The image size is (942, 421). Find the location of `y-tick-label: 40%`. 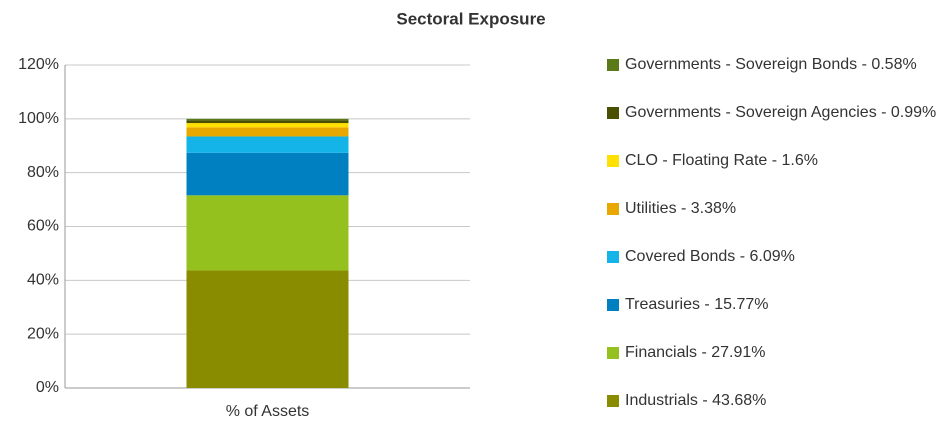

y-tick-label: 40% is located at coordinates (43, 280).